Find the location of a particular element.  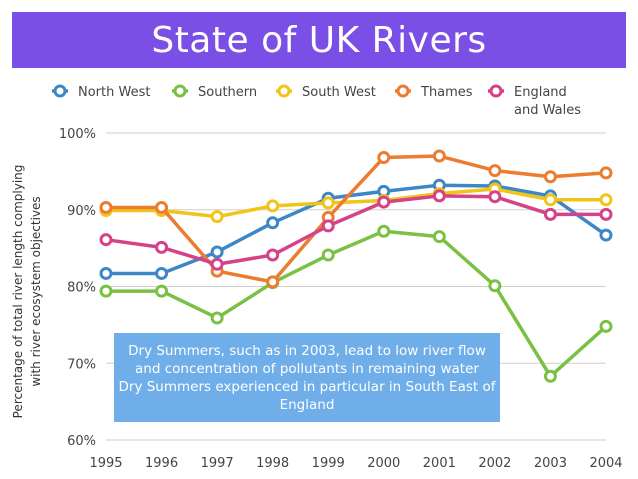

x-tick-label: 1999 is located at coordinates (328, 463).